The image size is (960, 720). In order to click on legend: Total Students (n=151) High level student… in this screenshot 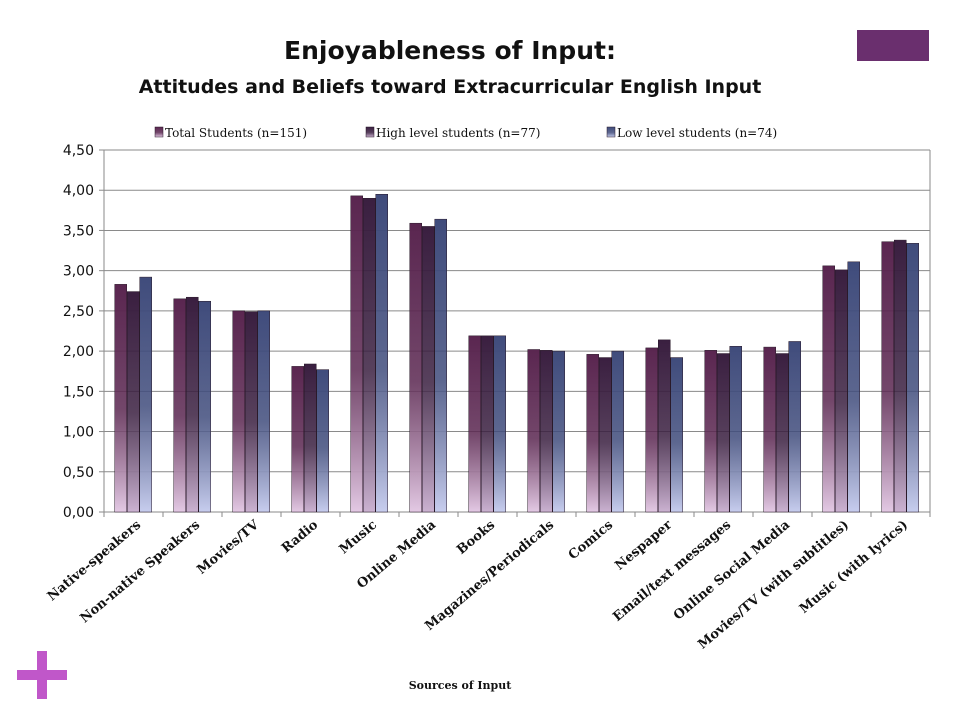, I will do `click(465, 133)`.